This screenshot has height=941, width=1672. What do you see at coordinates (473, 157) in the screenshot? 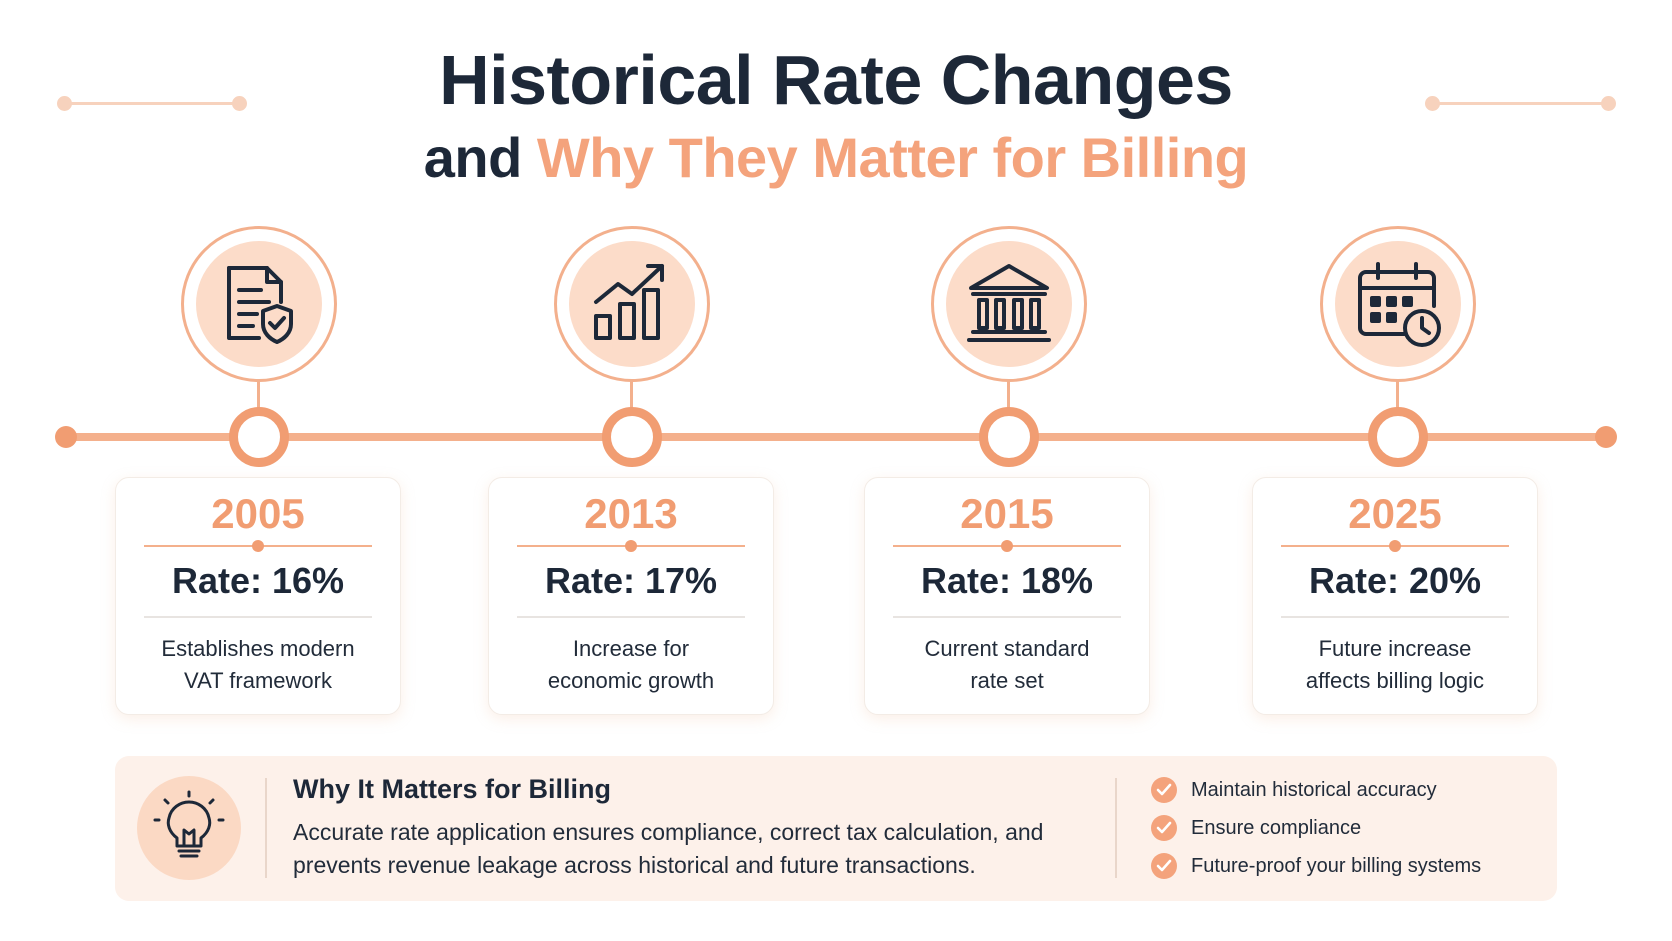
I see `subtitle-prefix: and` at bounding box center [473, 157].